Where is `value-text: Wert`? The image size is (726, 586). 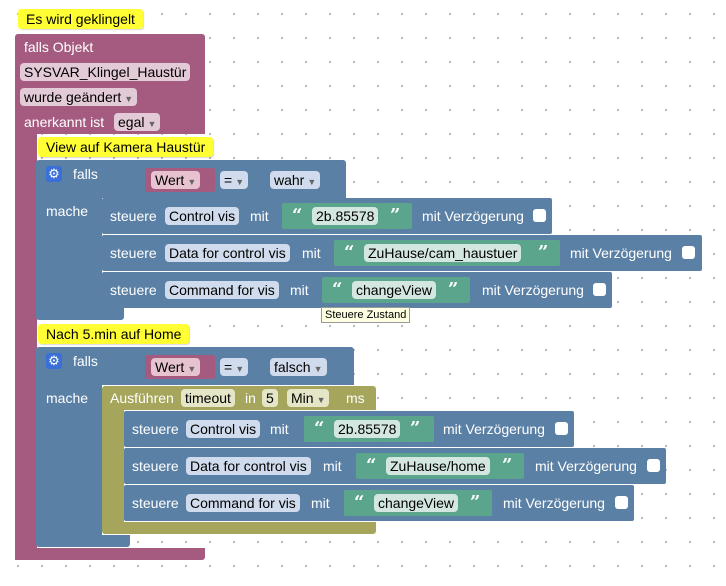
value-text: Wert is located at coordinates (170, 180).